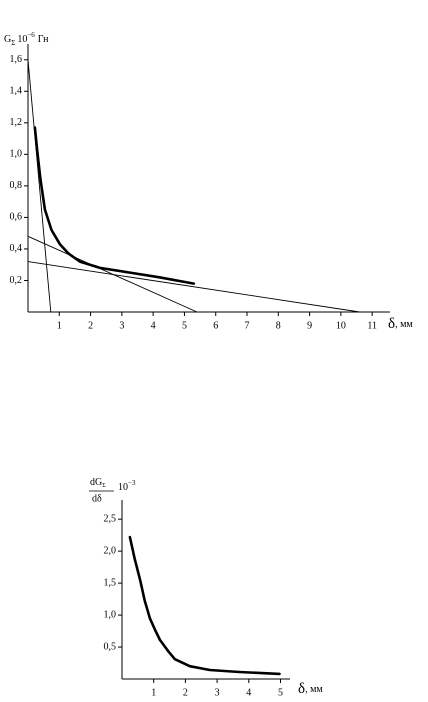 The width and height of the screenshot is (428, 702). Describe the element at coordinates (110, 646) in the screenshot. I see `y-tick-label: 0,5` at that location.